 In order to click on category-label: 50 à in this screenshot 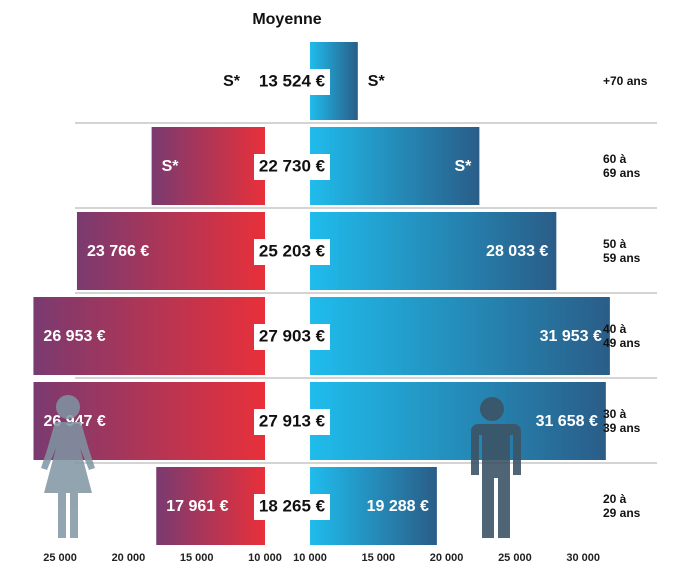, I will do `click(615, 244)`.